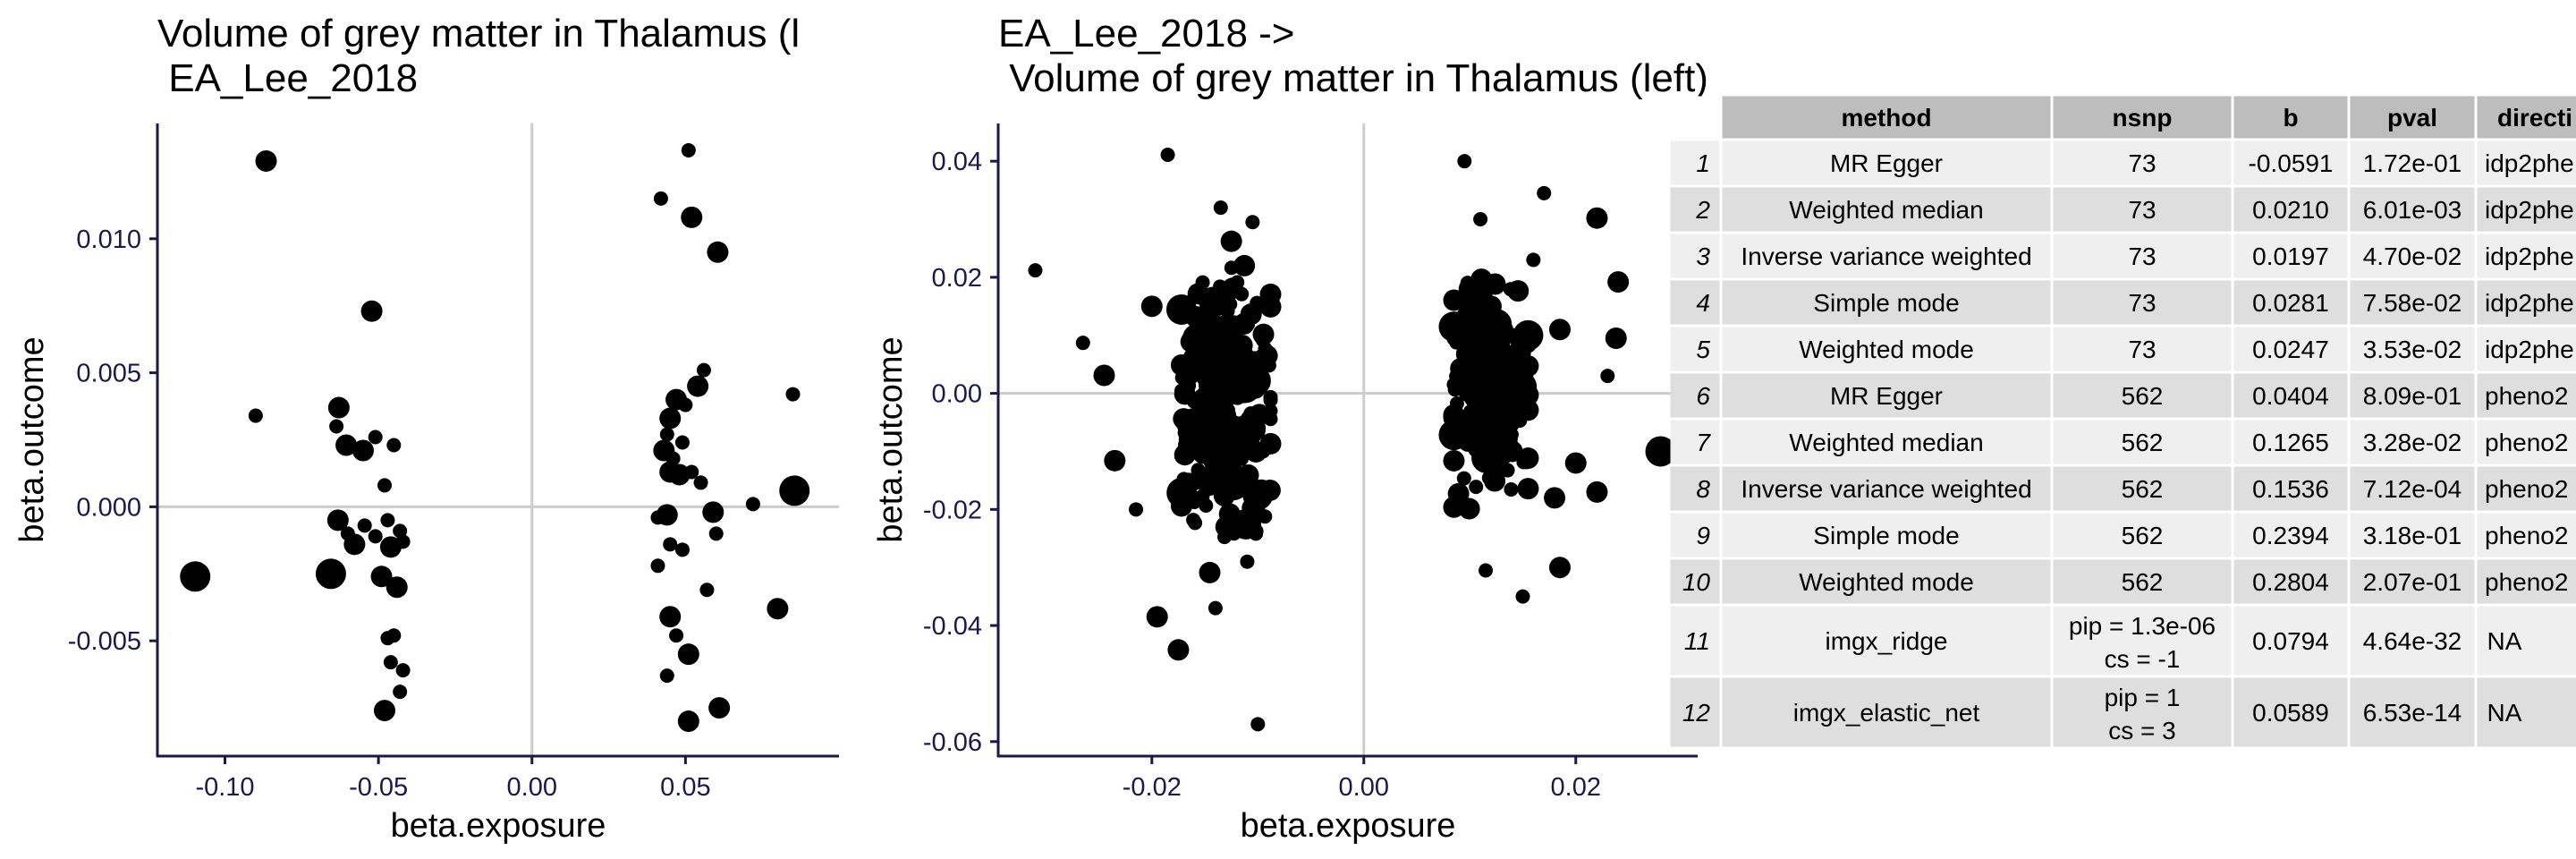 This screenshot has height=859, width=2576. What do you see at coordinates (952, 742) in the screenshot?
I see `y-tick-label: -0.06` at bounding box center [952, 742].